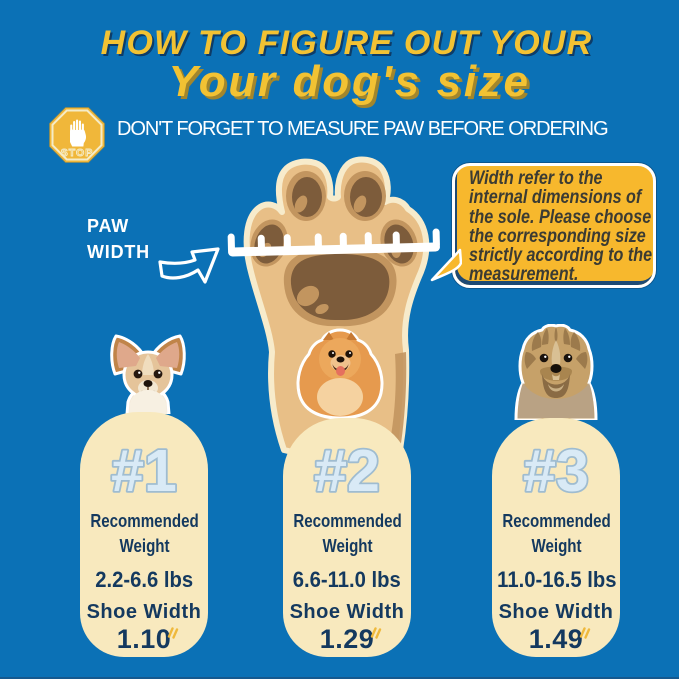  I want to click on svg-text: STOP, so click(77, 153).